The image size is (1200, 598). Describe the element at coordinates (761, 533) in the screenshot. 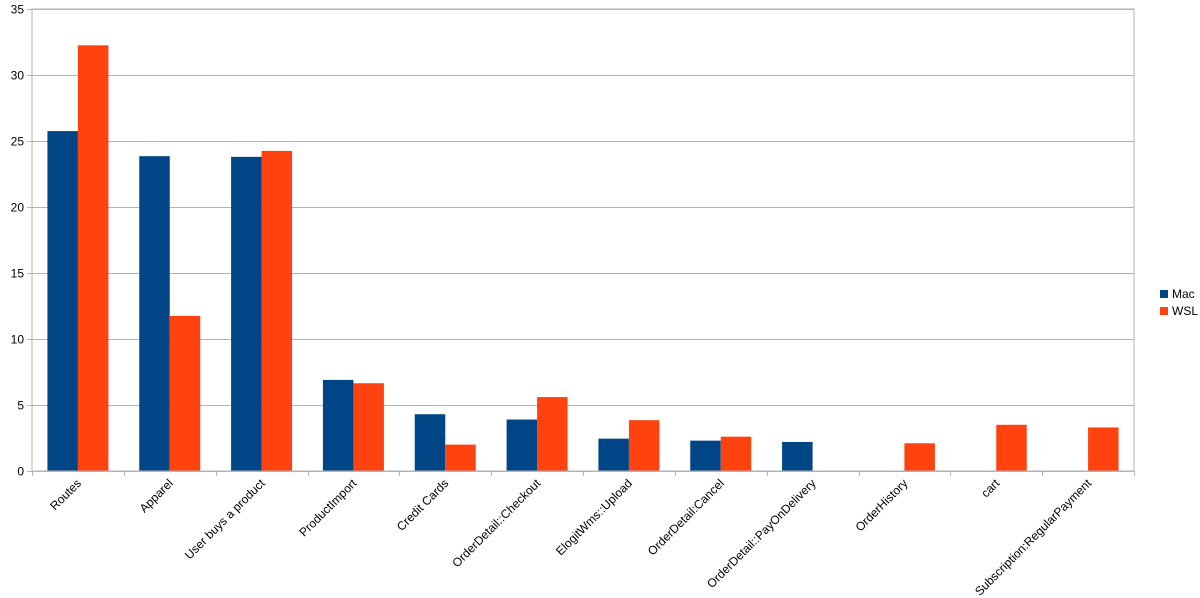

I see `x-category-label: OrderDetail::PayOnDelivery` at that location.